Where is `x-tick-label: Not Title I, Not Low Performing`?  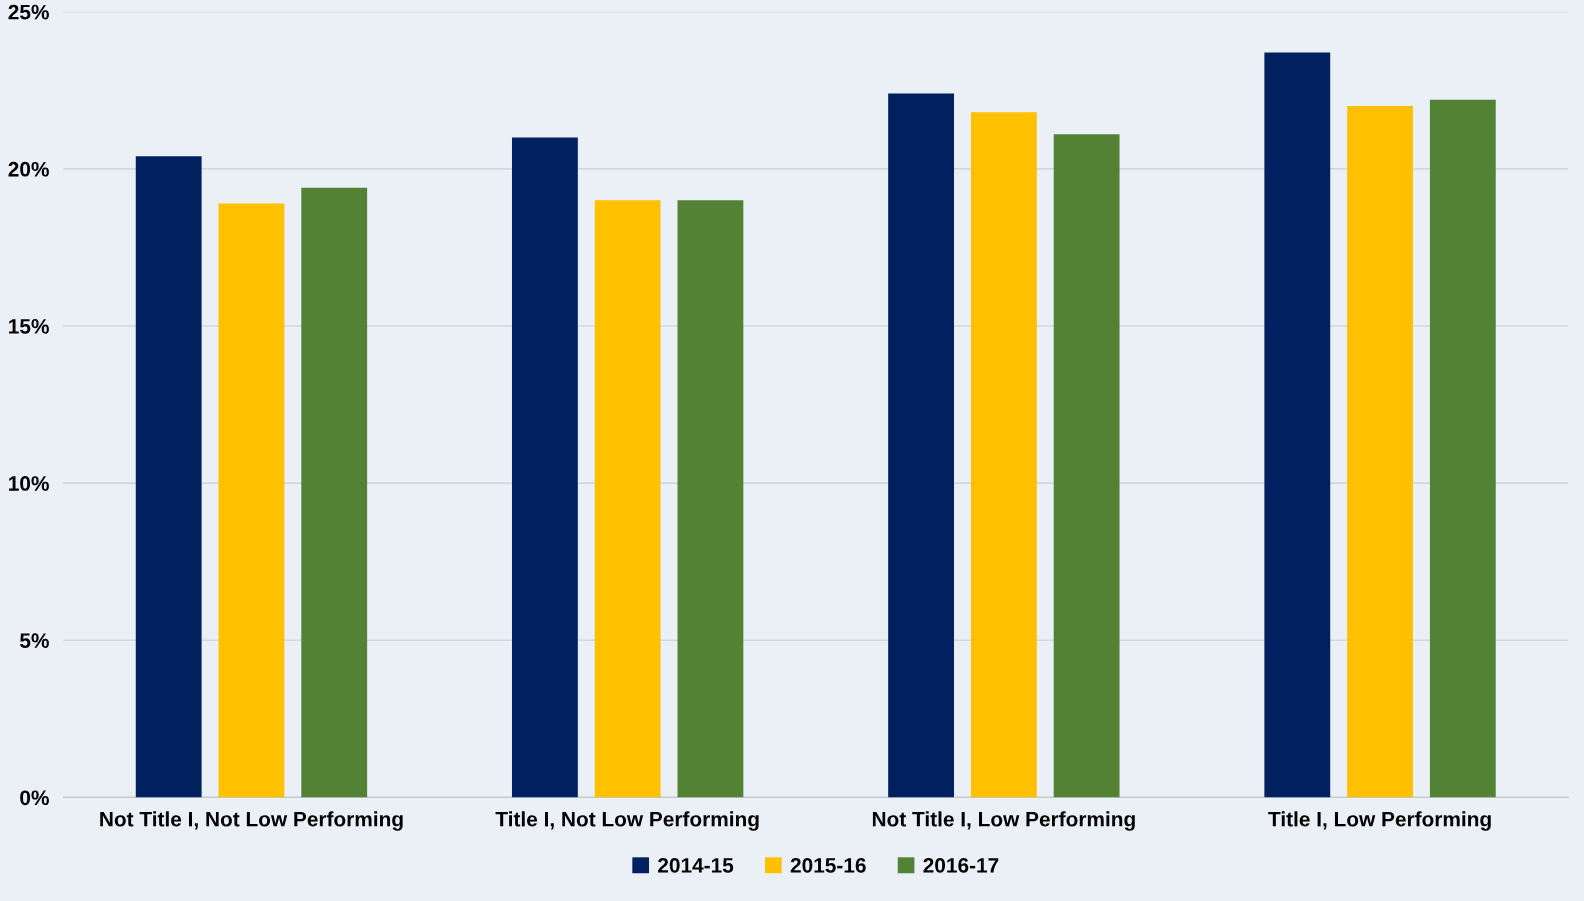 x-tick-label: Not Title I, Not Low Performing is located at coordinates (251, 821).